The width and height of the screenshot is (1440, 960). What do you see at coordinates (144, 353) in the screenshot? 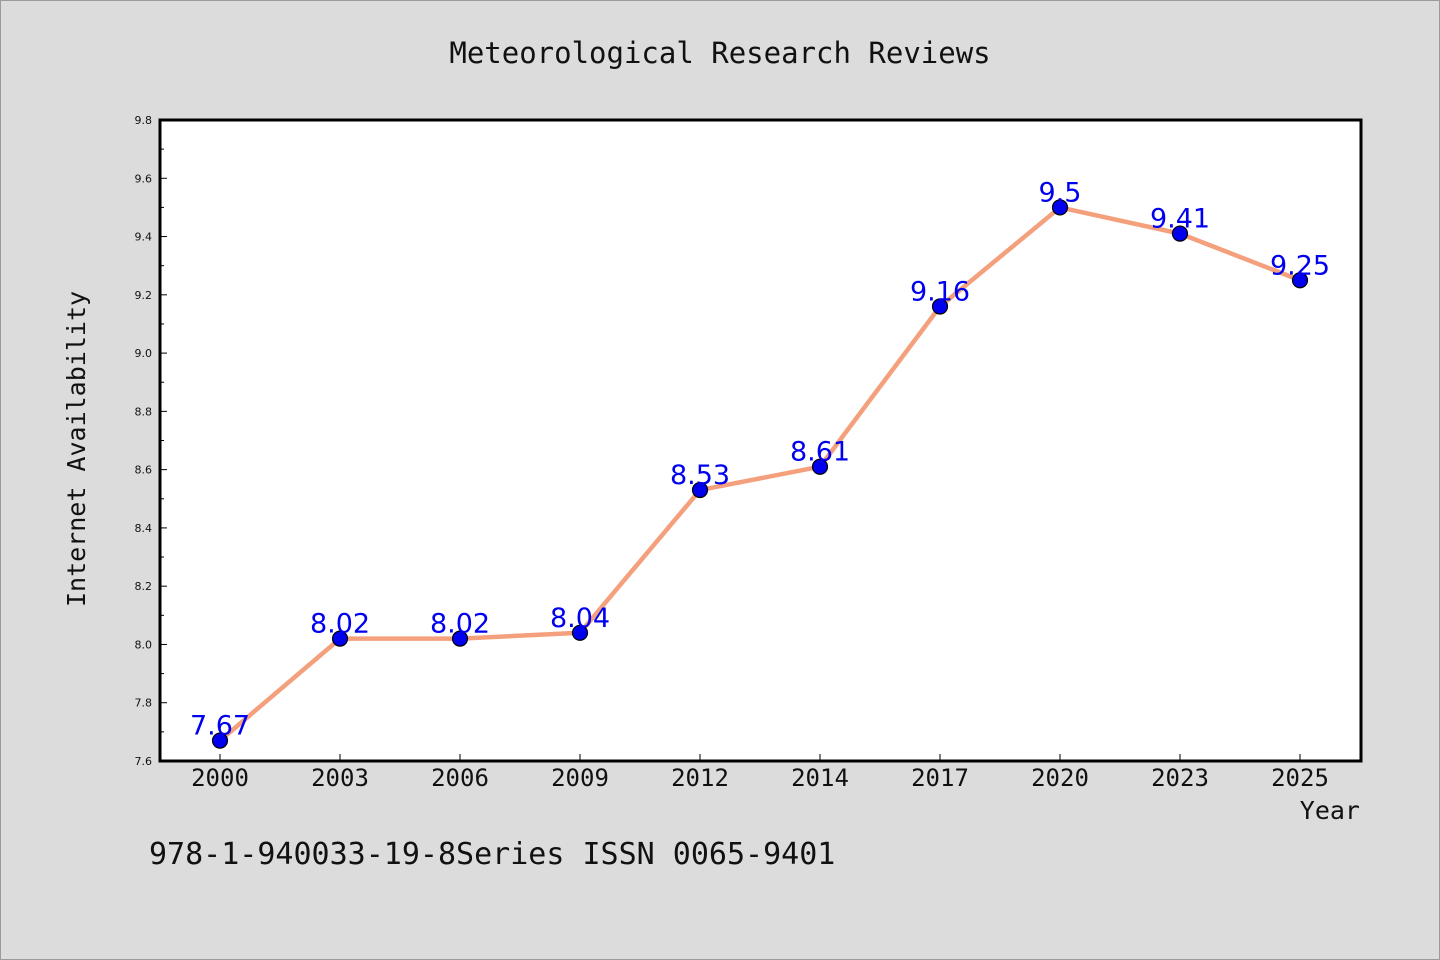
I see `y-tick-label: 9.0` at bounding box center [144, 353].